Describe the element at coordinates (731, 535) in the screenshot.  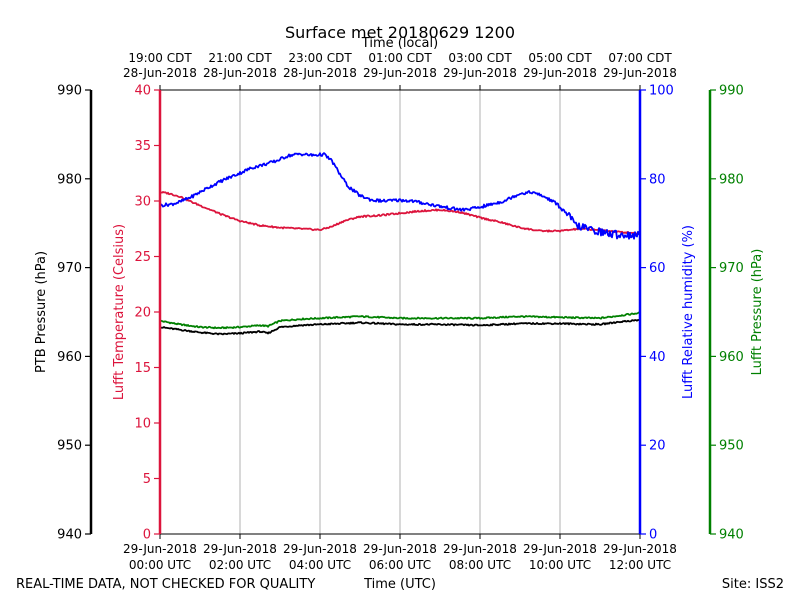
I see `lufft-pressure-axis-tick-label: 940` at that location.